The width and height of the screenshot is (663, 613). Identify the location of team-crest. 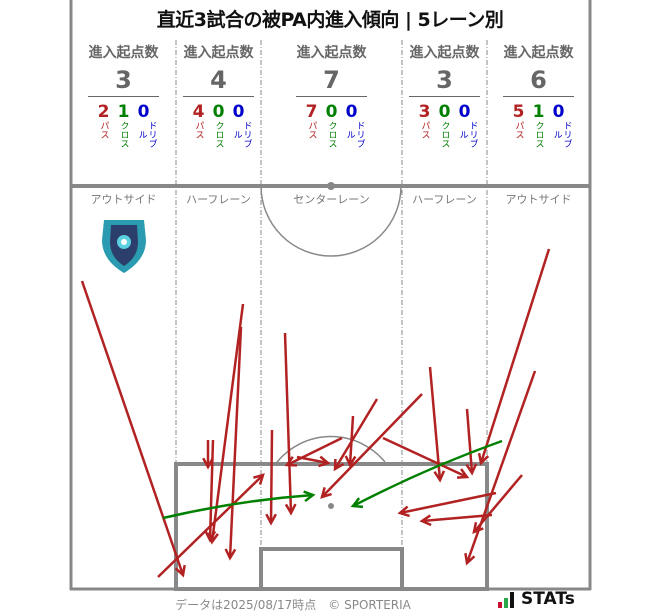
(124, 246).